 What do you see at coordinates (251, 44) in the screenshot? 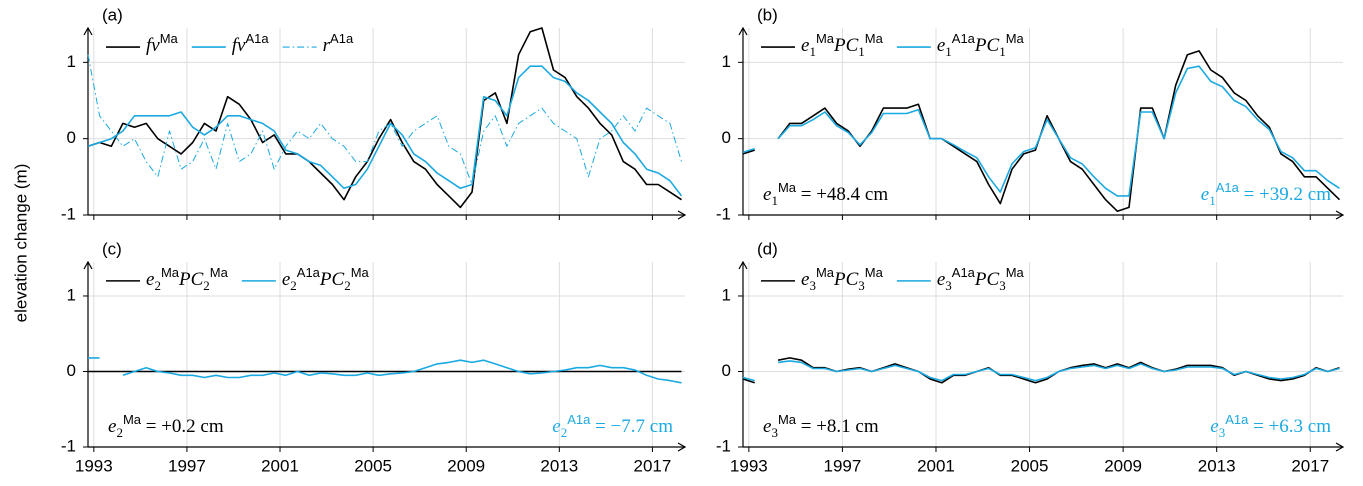
I see `legend-label: fvA1a​` at bounding box center [251, 44].